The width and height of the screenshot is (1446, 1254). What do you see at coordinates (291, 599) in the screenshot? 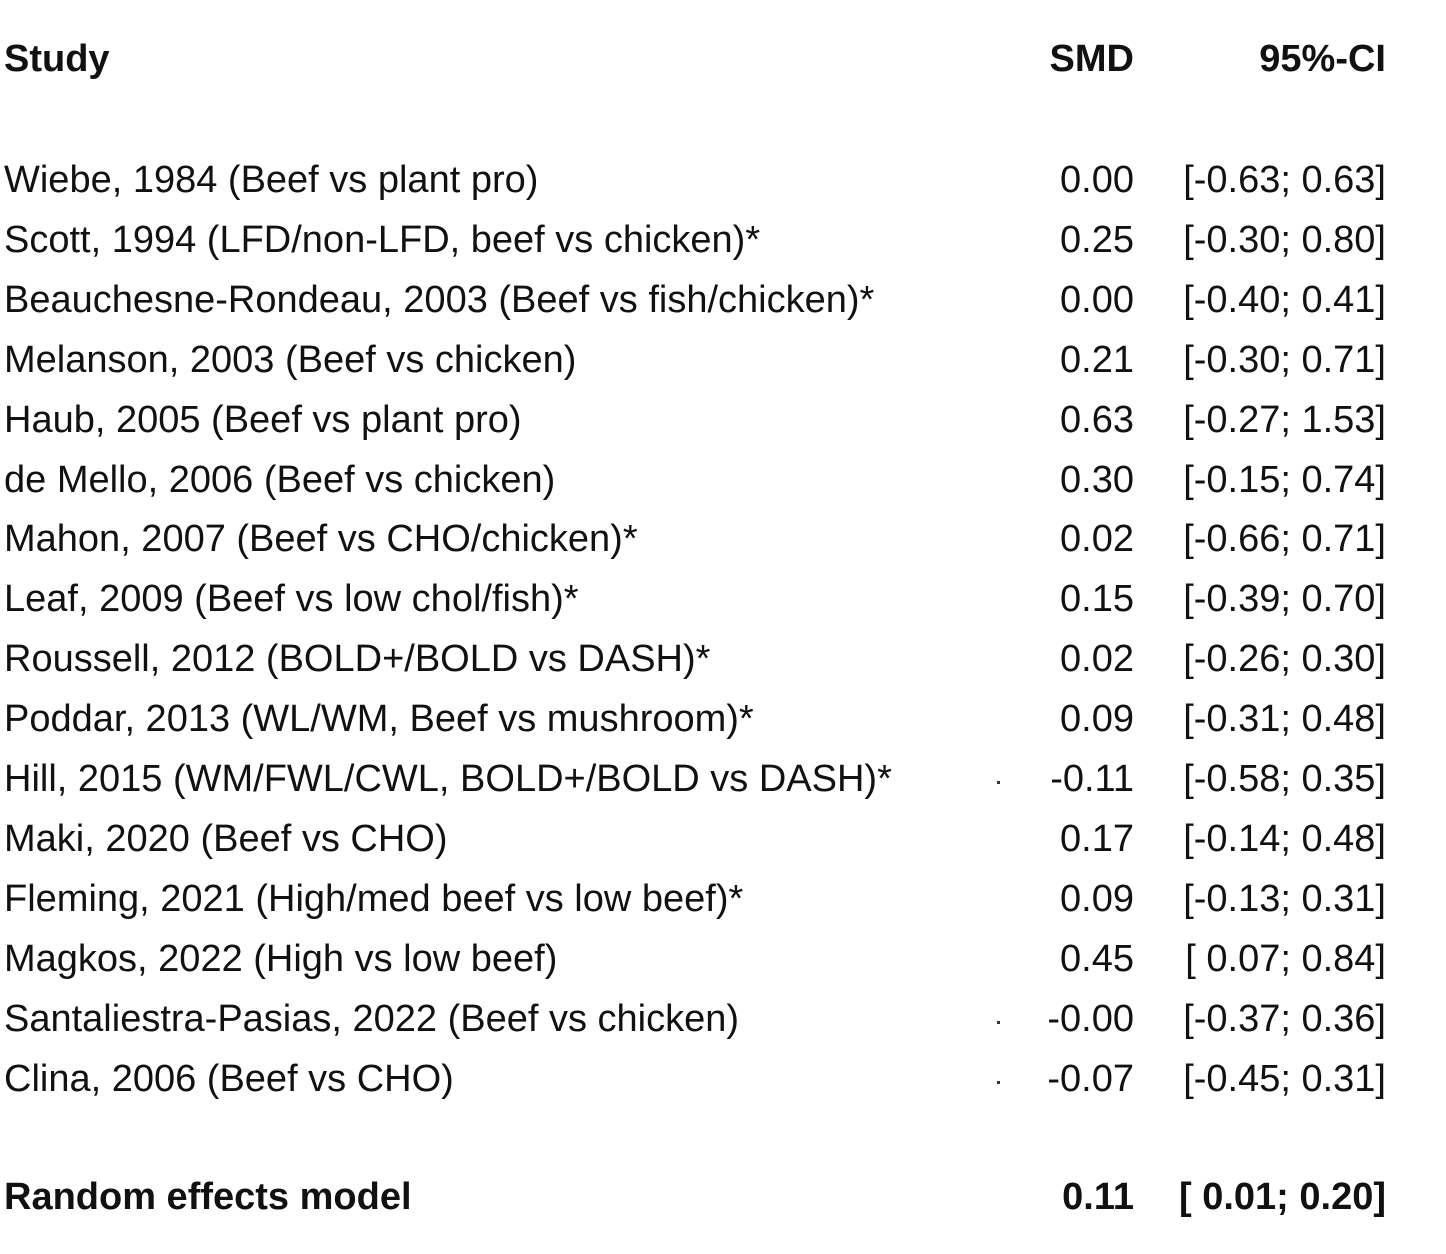
I see `study-label: Leaf, 2009 (Beef vs low chol/fish)*` at bounding box center [291, 599].